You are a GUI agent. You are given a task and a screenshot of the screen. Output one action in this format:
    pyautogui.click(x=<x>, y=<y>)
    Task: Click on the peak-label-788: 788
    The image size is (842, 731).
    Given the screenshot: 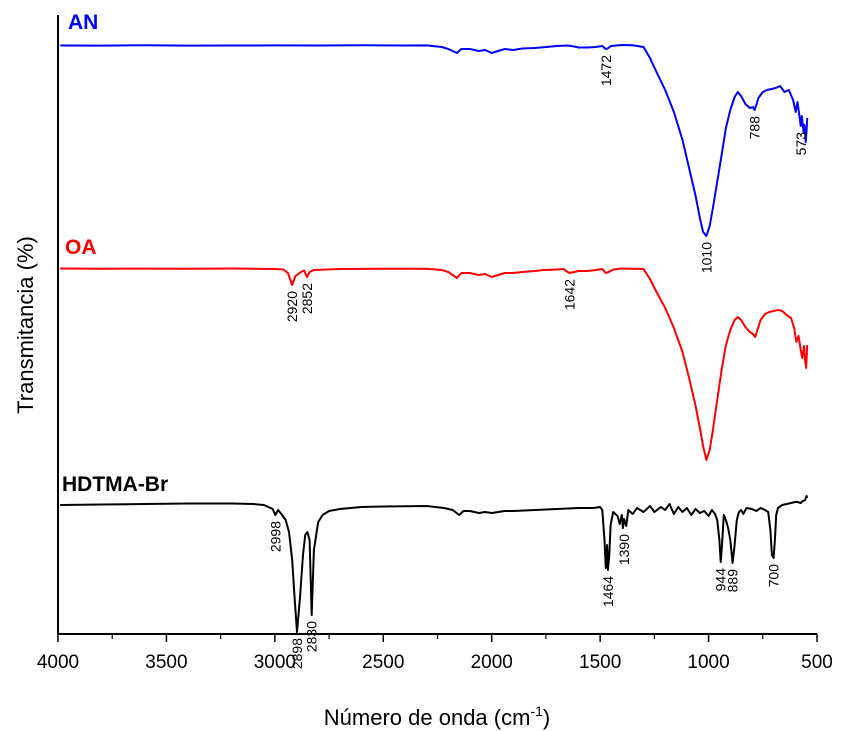 What is the action you would take?
    pyautogui.click(x=755, y=128)
    